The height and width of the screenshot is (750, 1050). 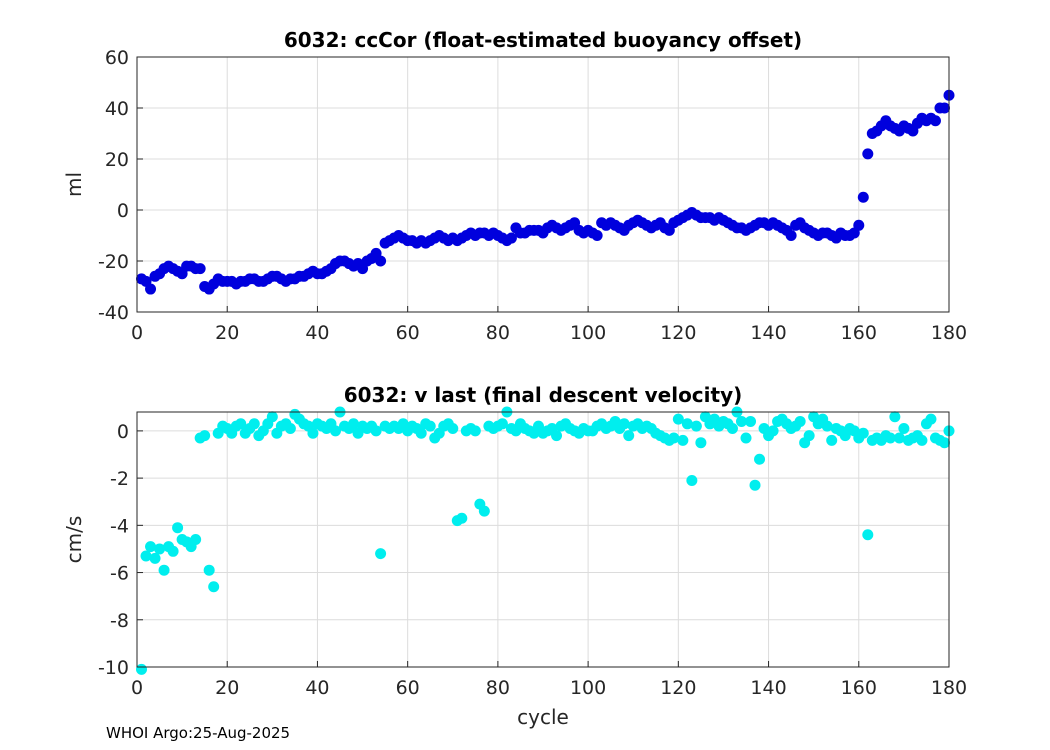 I want to click on x-tick-label: 20, so click(x=227, y=333).